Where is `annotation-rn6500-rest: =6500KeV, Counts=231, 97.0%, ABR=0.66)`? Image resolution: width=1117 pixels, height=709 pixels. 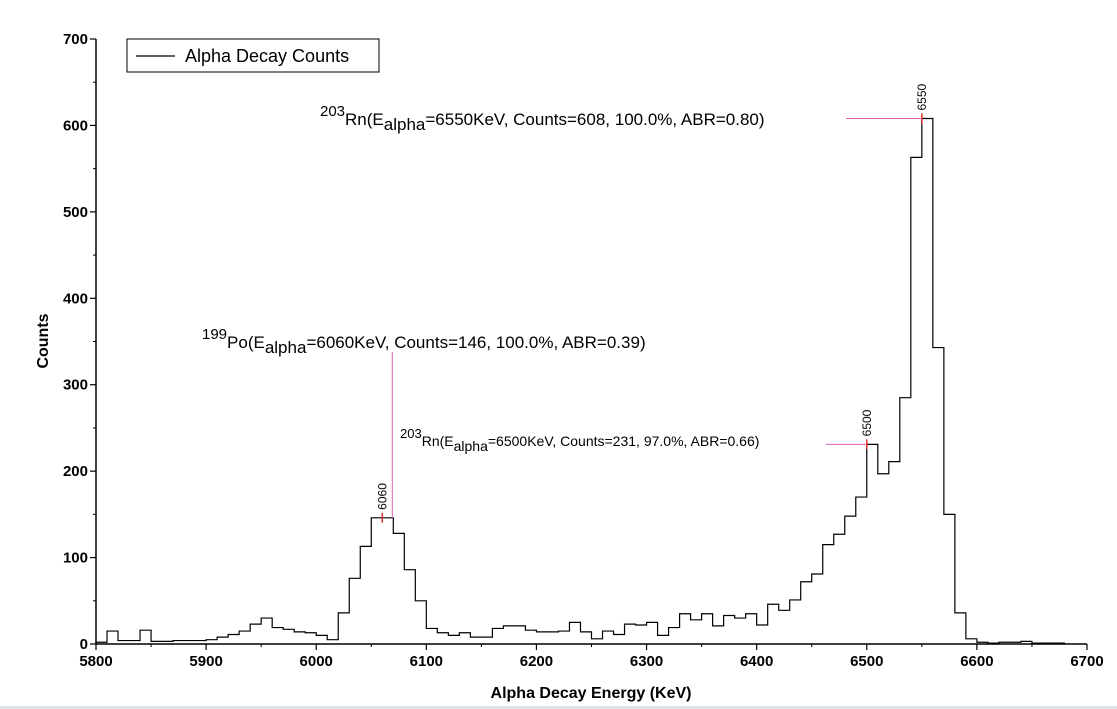
annotation-rn6500-rest: =6500KeV, Counts=231, 97.0%, ABR=0.66) is located at coordinates (624, 441).